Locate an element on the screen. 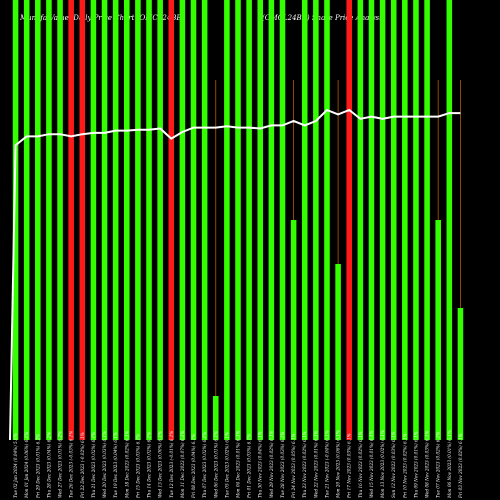  x-tick-label-24: Tue 28 Nov 2023 (0.03%) 6.1% is located at coordinates (282, 465).